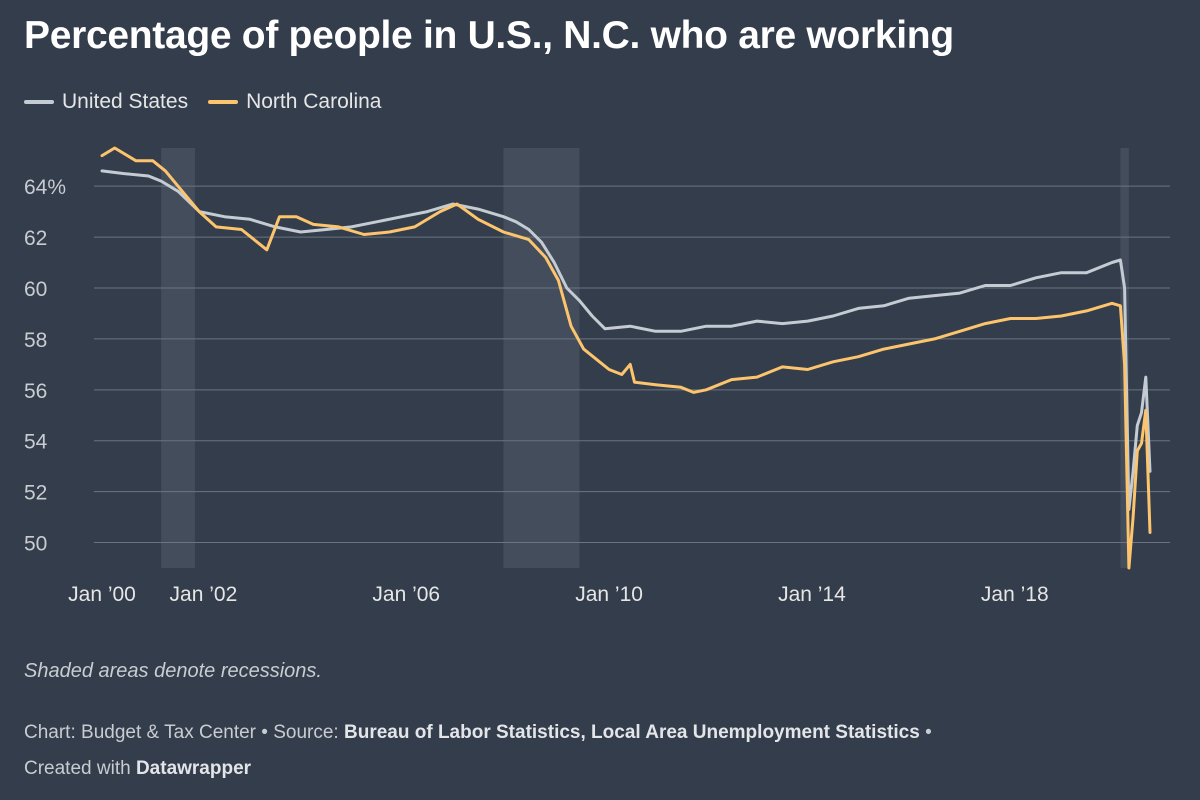  What do you see at coordinates (223, 102) in the screenshot?
I see `legend-swatch-nc` at bounding box center [223, 102].